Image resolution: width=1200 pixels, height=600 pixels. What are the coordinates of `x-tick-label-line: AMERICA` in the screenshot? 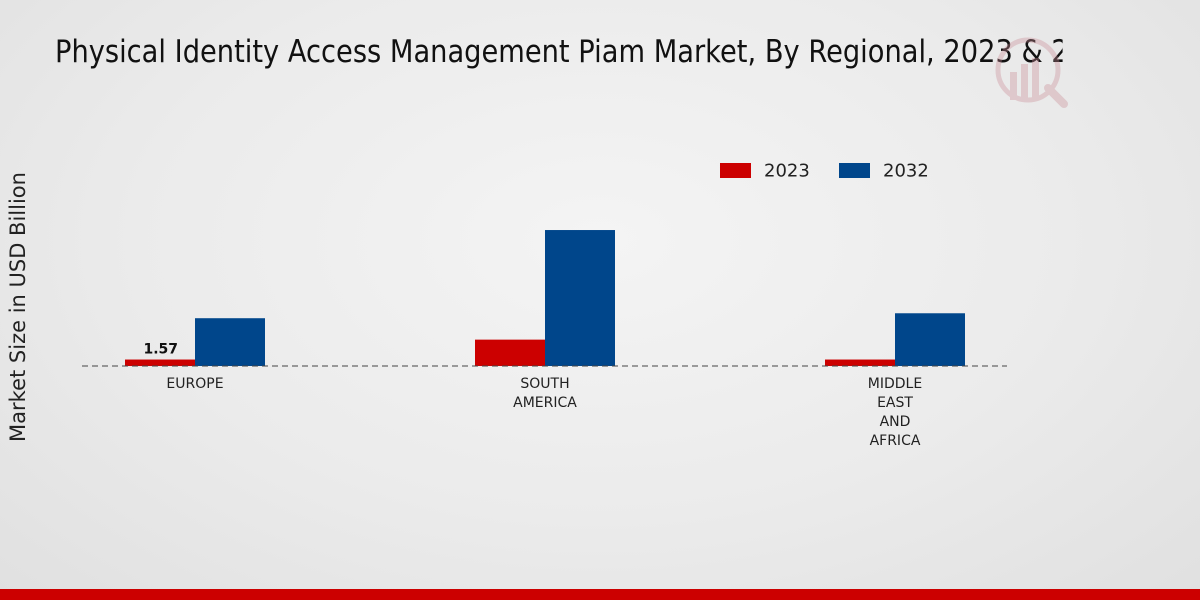 It's located at (545, 403).